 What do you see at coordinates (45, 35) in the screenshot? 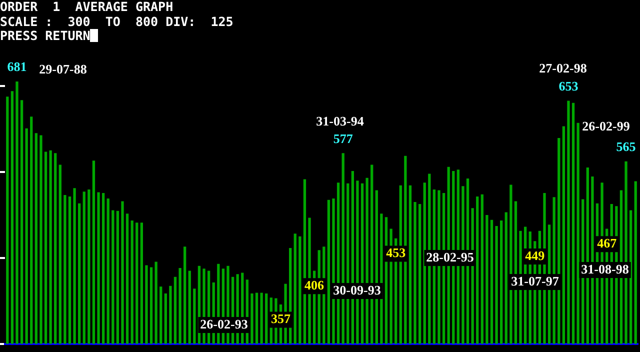
I see `annotation: PRESS RETURN` at bounding box center [45, 35].